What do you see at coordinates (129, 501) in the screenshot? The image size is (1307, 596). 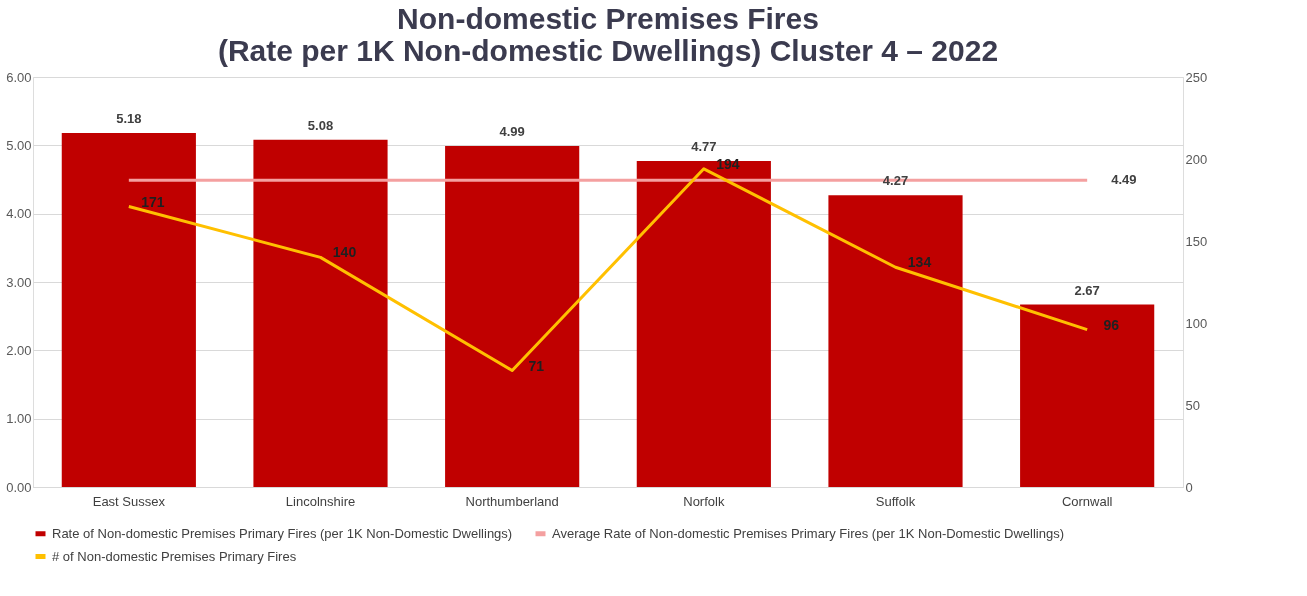 I see `x-tick-label: East Sussex` at bounding box center [129, 501].